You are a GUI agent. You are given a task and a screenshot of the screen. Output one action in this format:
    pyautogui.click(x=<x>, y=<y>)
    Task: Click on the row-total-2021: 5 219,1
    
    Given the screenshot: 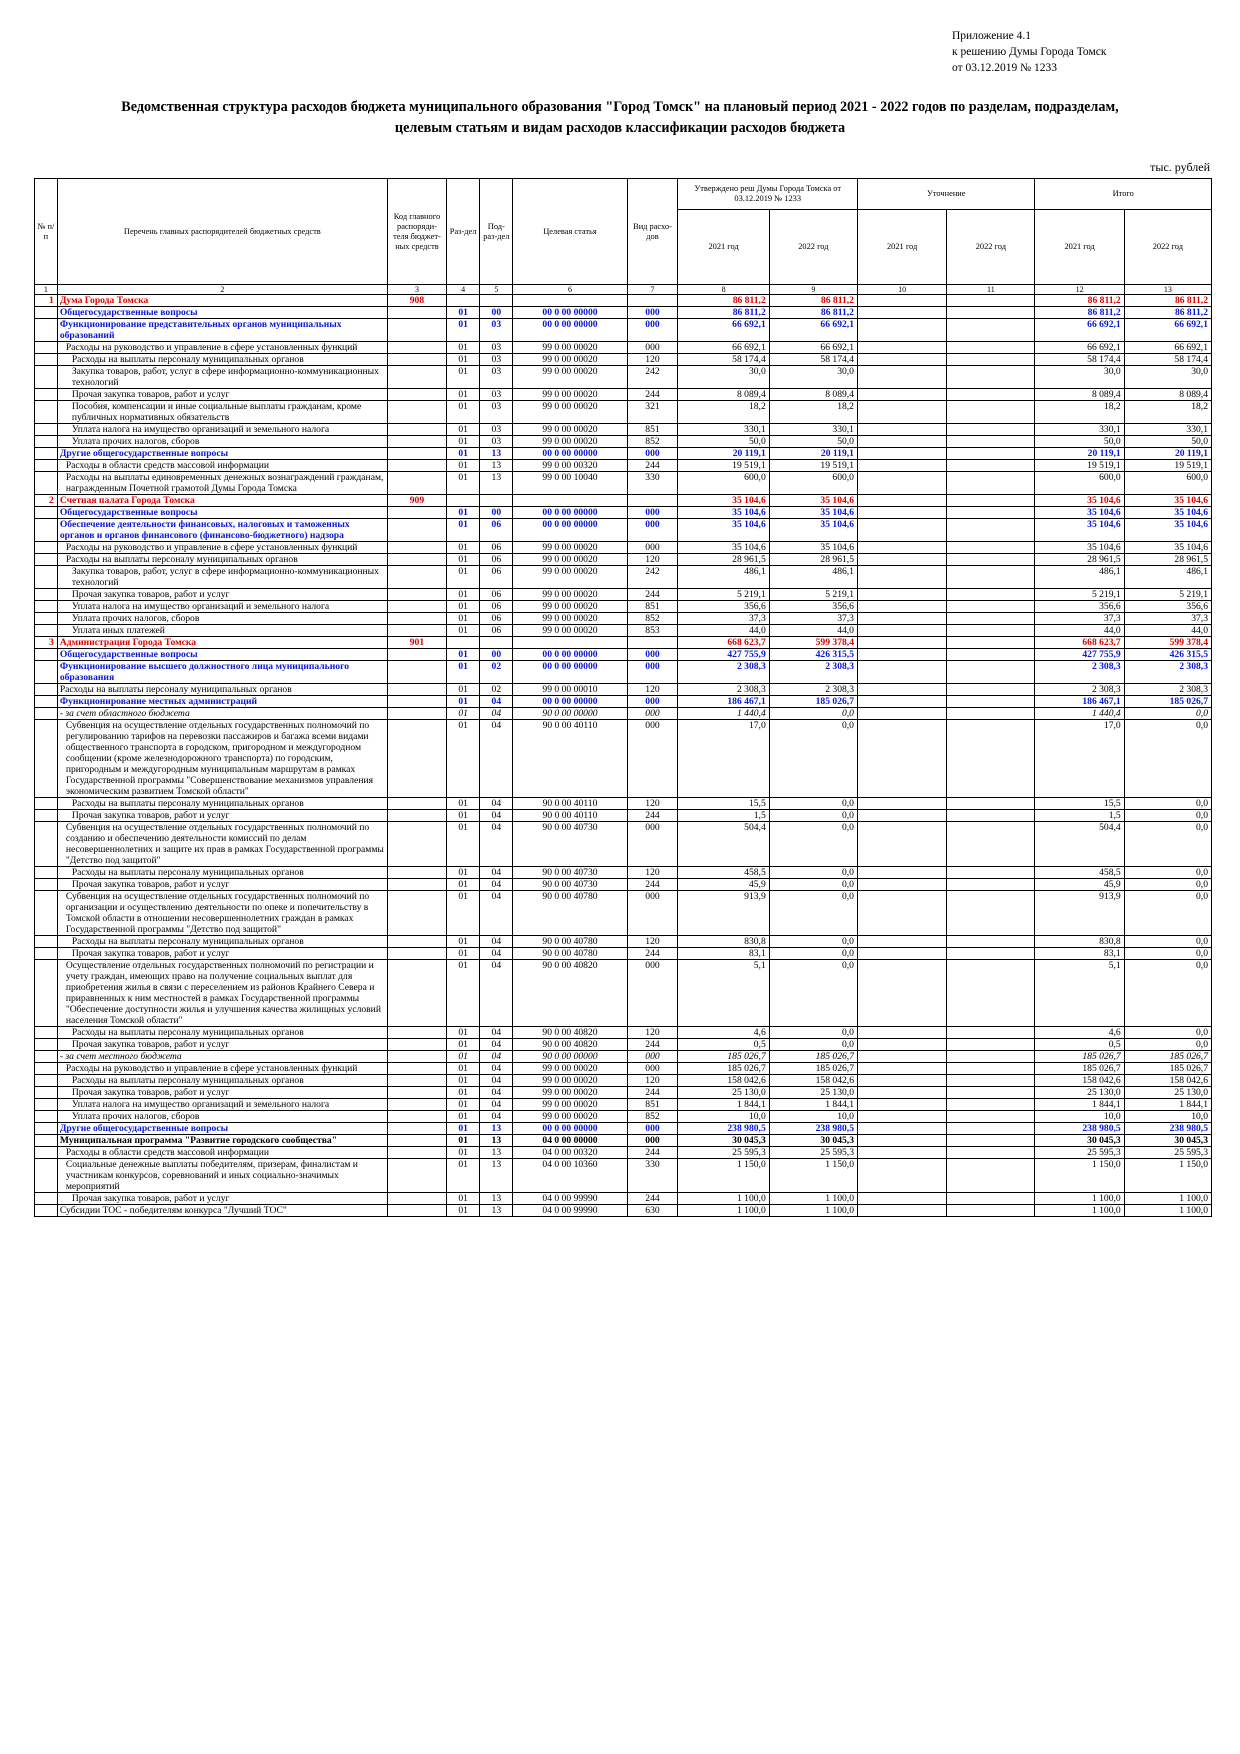 What is the action you would take?
    pyautogui.click(x=1079, y=594)
    